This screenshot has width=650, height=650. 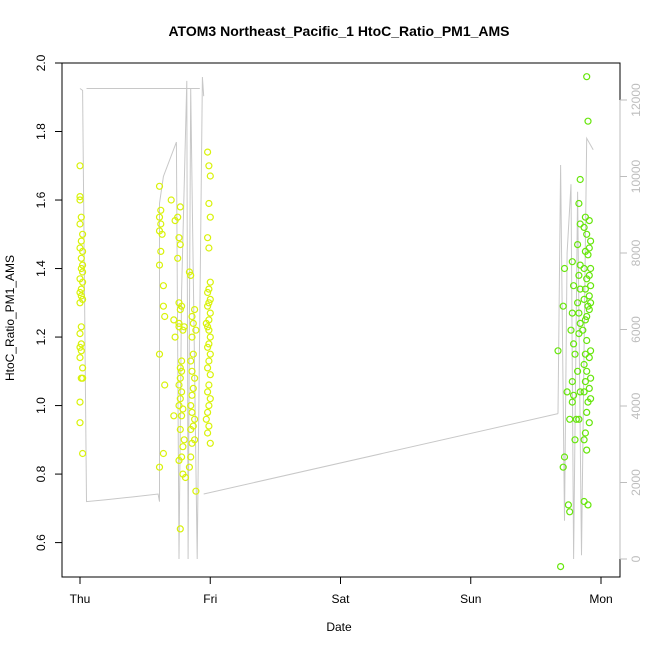 What do you see at coordinates (636, 100) in the screenshot?
I see `y2-tick-label: 12000` at bounding box center [636, 100].